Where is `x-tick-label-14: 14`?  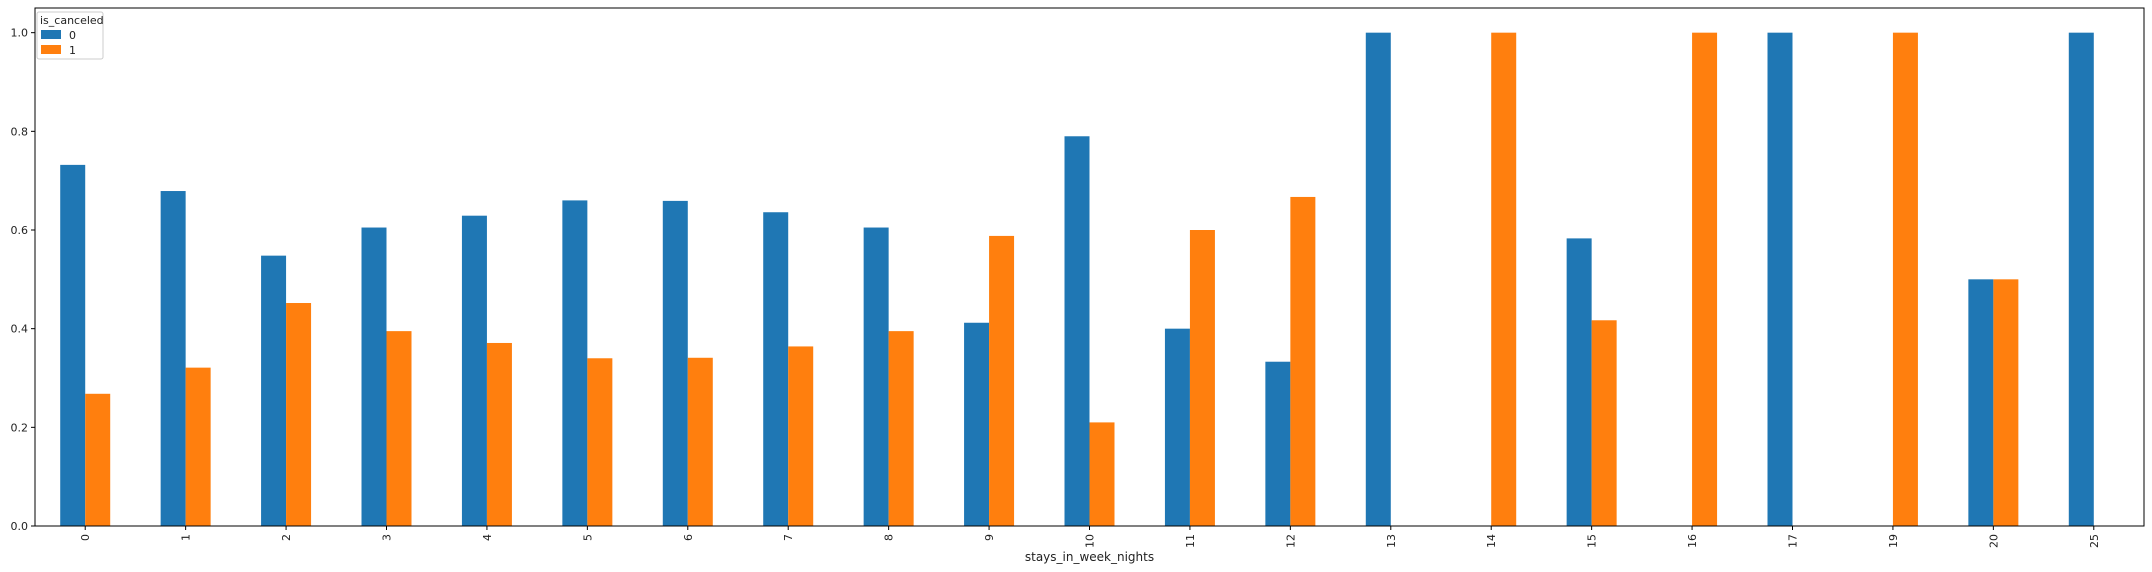
x-tick-label-14: 14 is located at coordinates (1491, 541).